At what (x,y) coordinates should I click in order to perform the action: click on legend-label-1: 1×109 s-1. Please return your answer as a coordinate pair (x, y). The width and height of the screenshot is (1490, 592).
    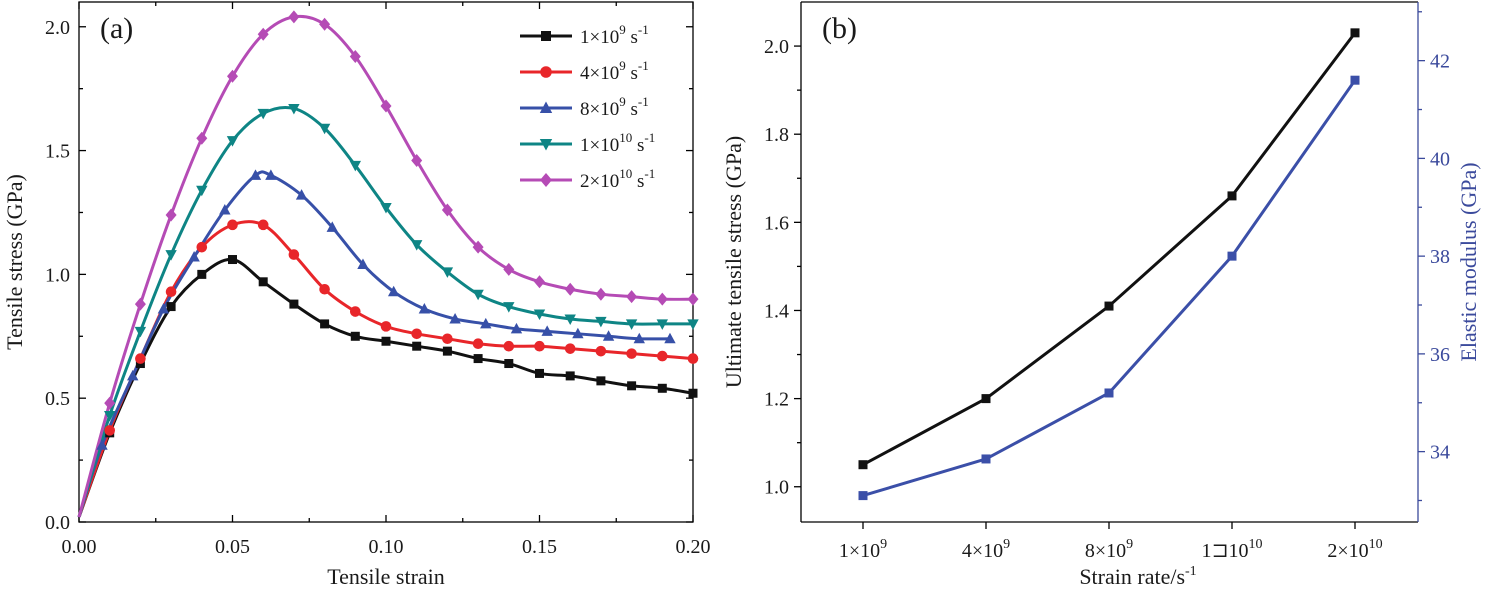
    Looking at the image, I should click on (614, 35).